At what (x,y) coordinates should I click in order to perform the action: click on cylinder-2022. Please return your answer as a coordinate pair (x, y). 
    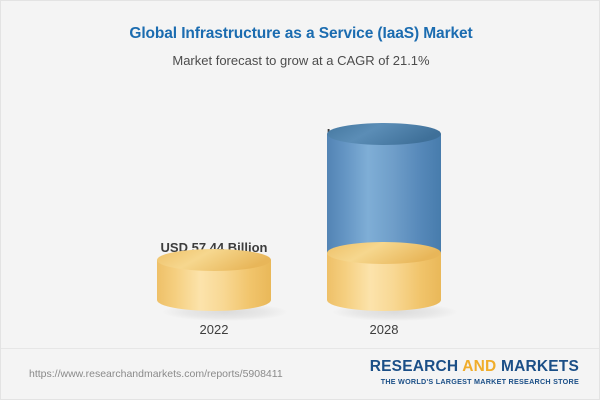
    Looking at the image, I should click on (214, 280).